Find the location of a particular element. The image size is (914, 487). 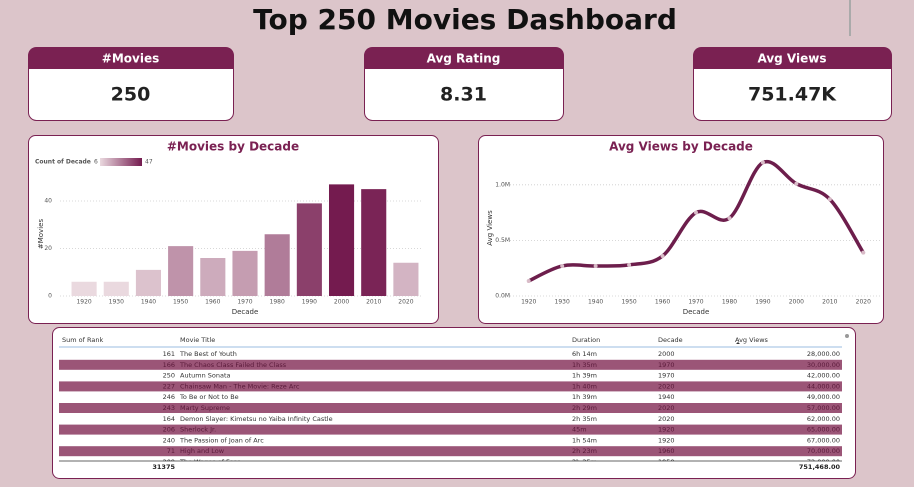

y-tick-label: 0 is located at coordinates (50, 296).